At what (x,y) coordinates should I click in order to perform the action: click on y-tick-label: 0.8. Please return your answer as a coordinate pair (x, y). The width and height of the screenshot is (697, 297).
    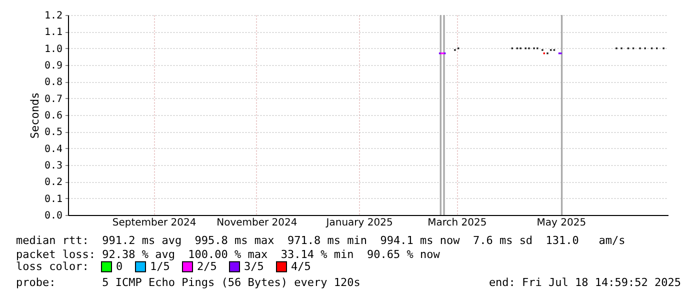
    Looking at the image, I should click on (53, 82).